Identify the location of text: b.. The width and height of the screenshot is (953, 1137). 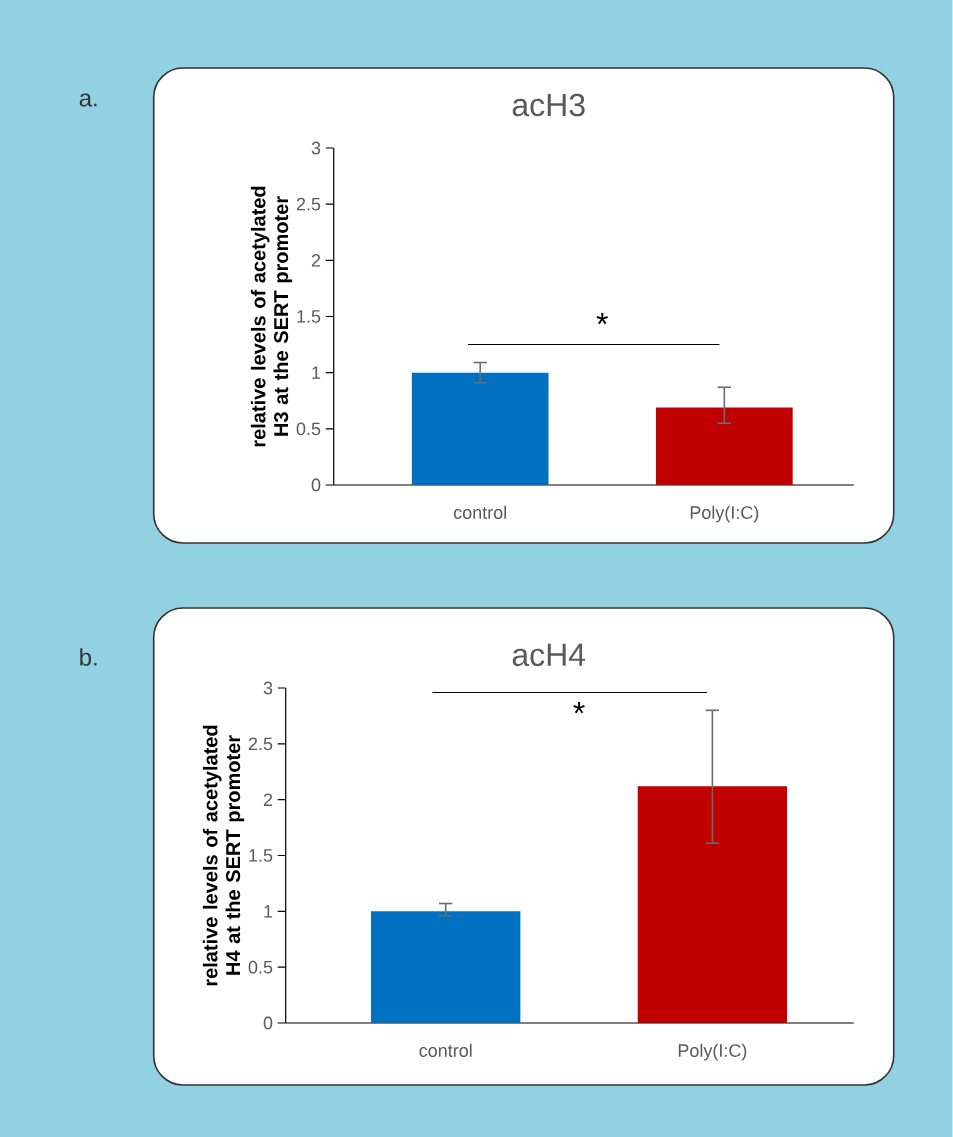
(88, 657).